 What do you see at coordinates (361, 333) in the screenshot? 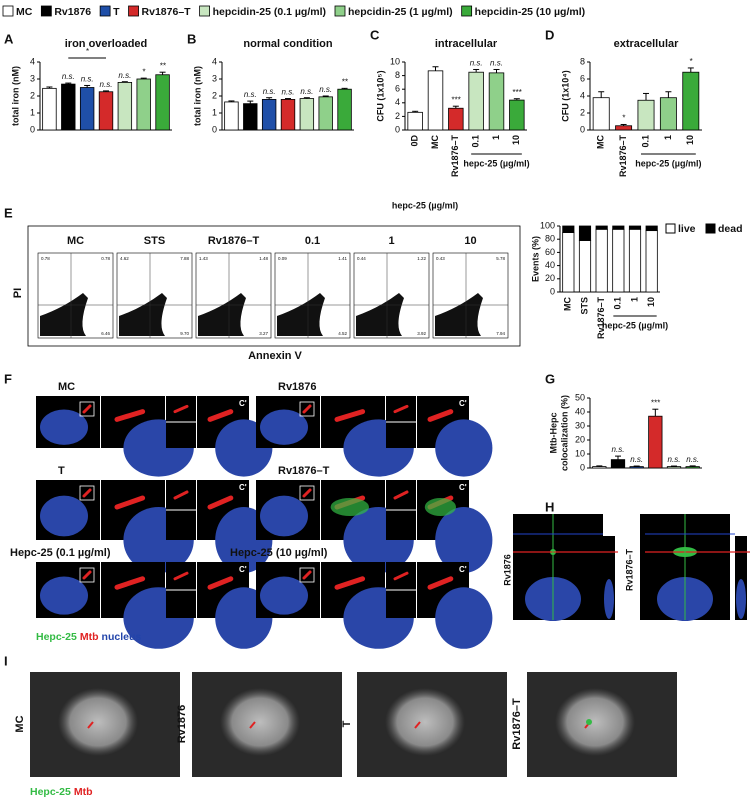
I see `quadrant-value: 94.0` at bounding box center [361, 333].